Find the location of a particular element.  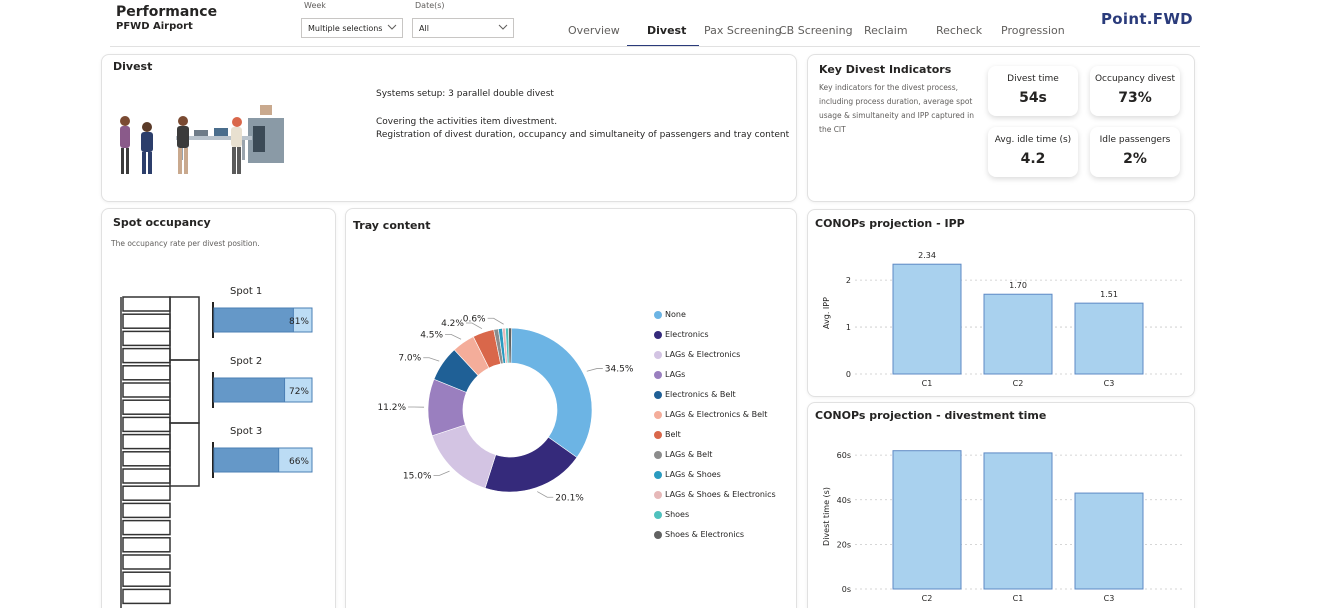

legend-item: LAGs & Belt is located at coordinates (683, 455).